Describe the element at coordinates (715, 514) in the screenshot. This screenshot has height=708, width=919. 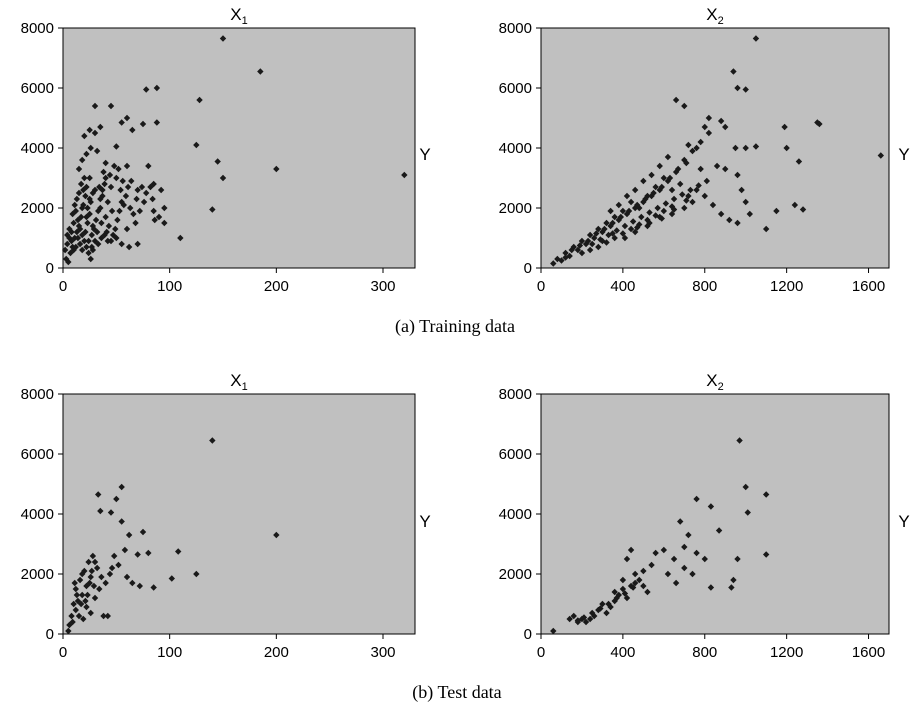
I see `plot-area` at that location.